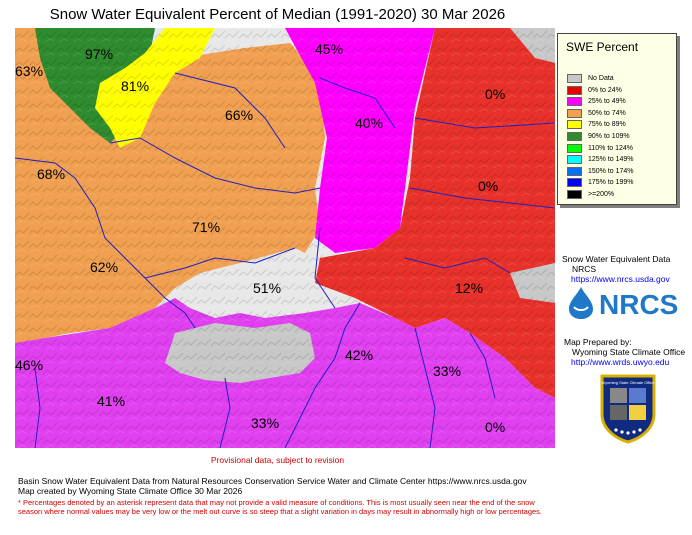 The width and height of the screenshot is (692, 535). I want to click on basin-label: 46%, so click(29, 365).